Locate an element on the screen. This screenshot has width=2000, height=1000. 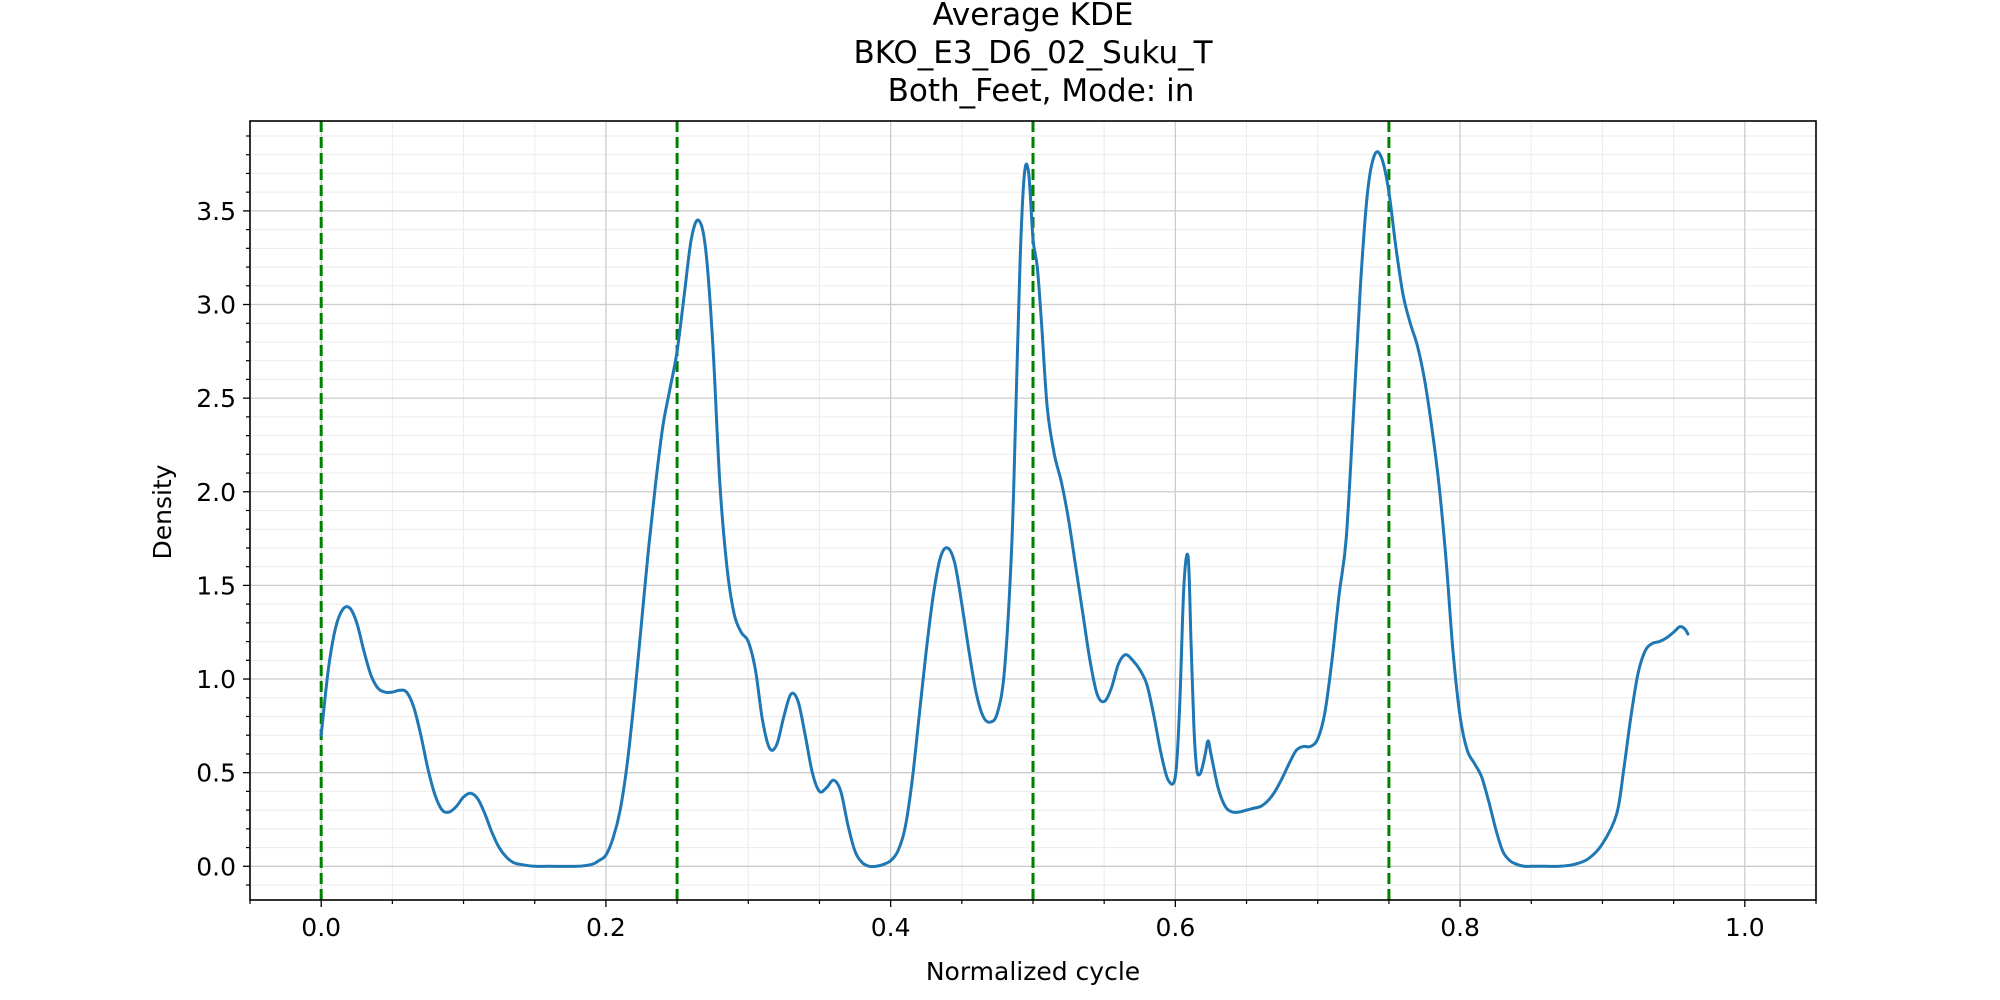
y-tick-label: 2.5 is located at coordinates (216, 398).